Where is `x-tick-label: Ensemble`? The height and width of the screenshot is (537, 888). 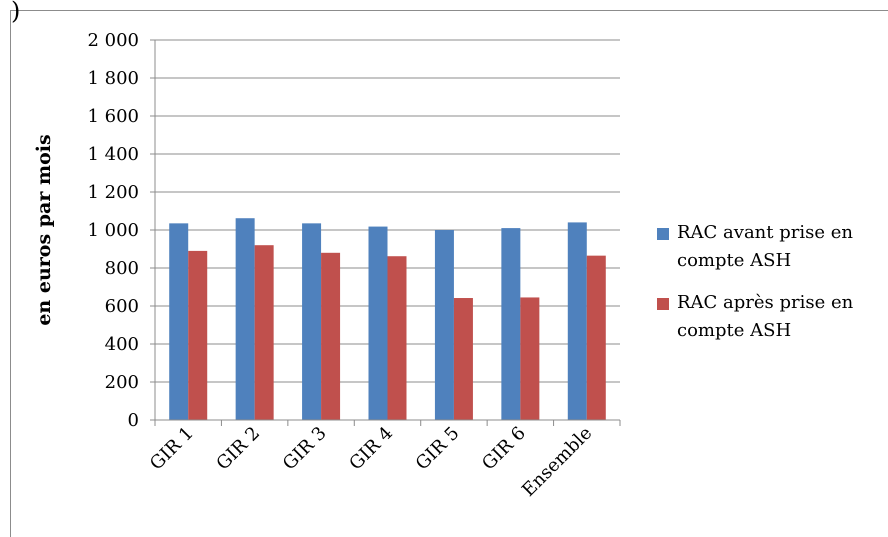
x-tick-label: Ensemble is located at coordinates (557, 462).